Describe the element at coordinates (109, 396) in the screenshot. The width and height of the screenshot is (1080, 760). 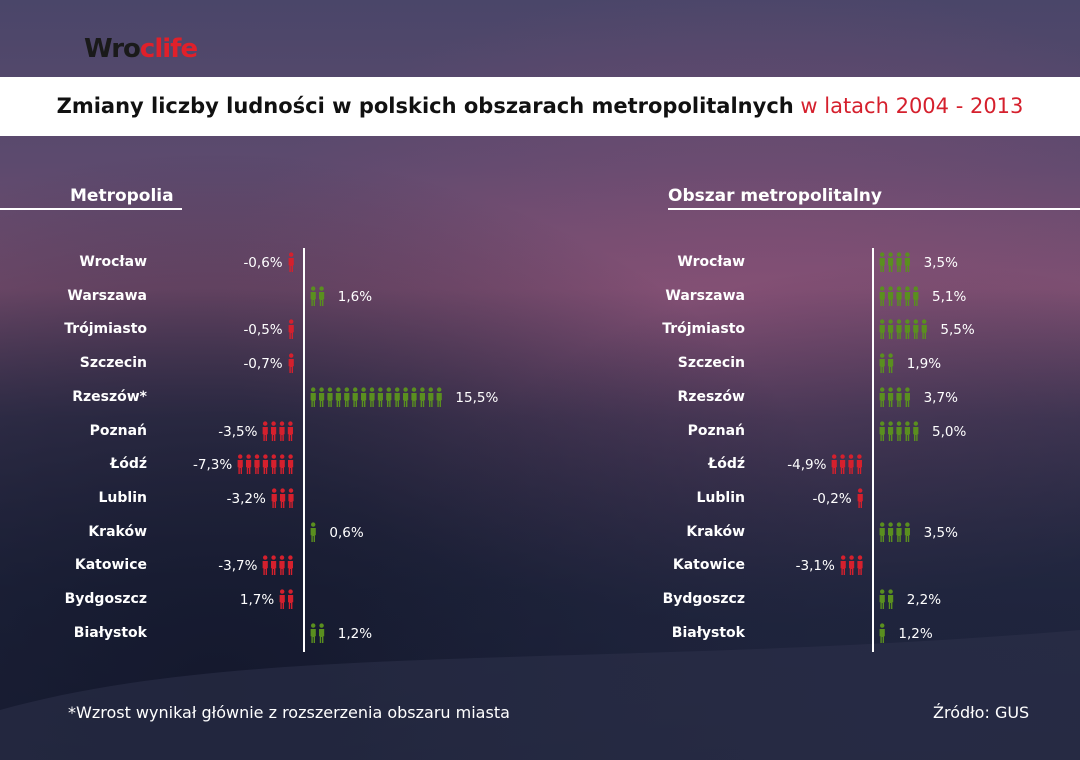
I see `metropolia-category-label: Rzeszów*` at that location.